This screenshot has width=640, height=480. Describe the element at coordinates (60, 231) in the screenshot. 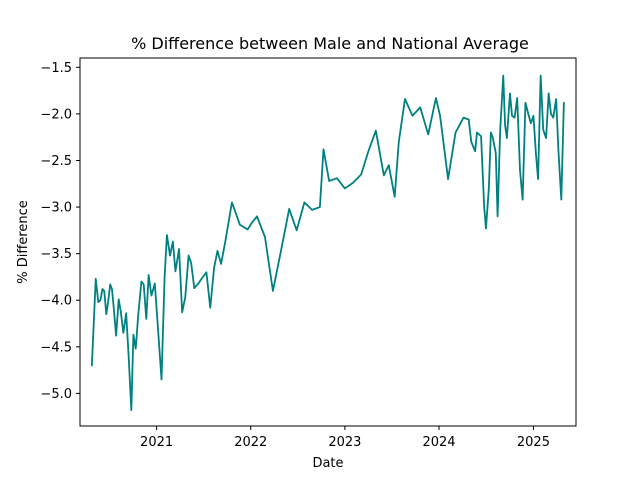

I see `y-axis-ticks: −5.0 −4.5 −4.0 −3.5 −3.0 −2.5 −2.0 −1.5` at that location.